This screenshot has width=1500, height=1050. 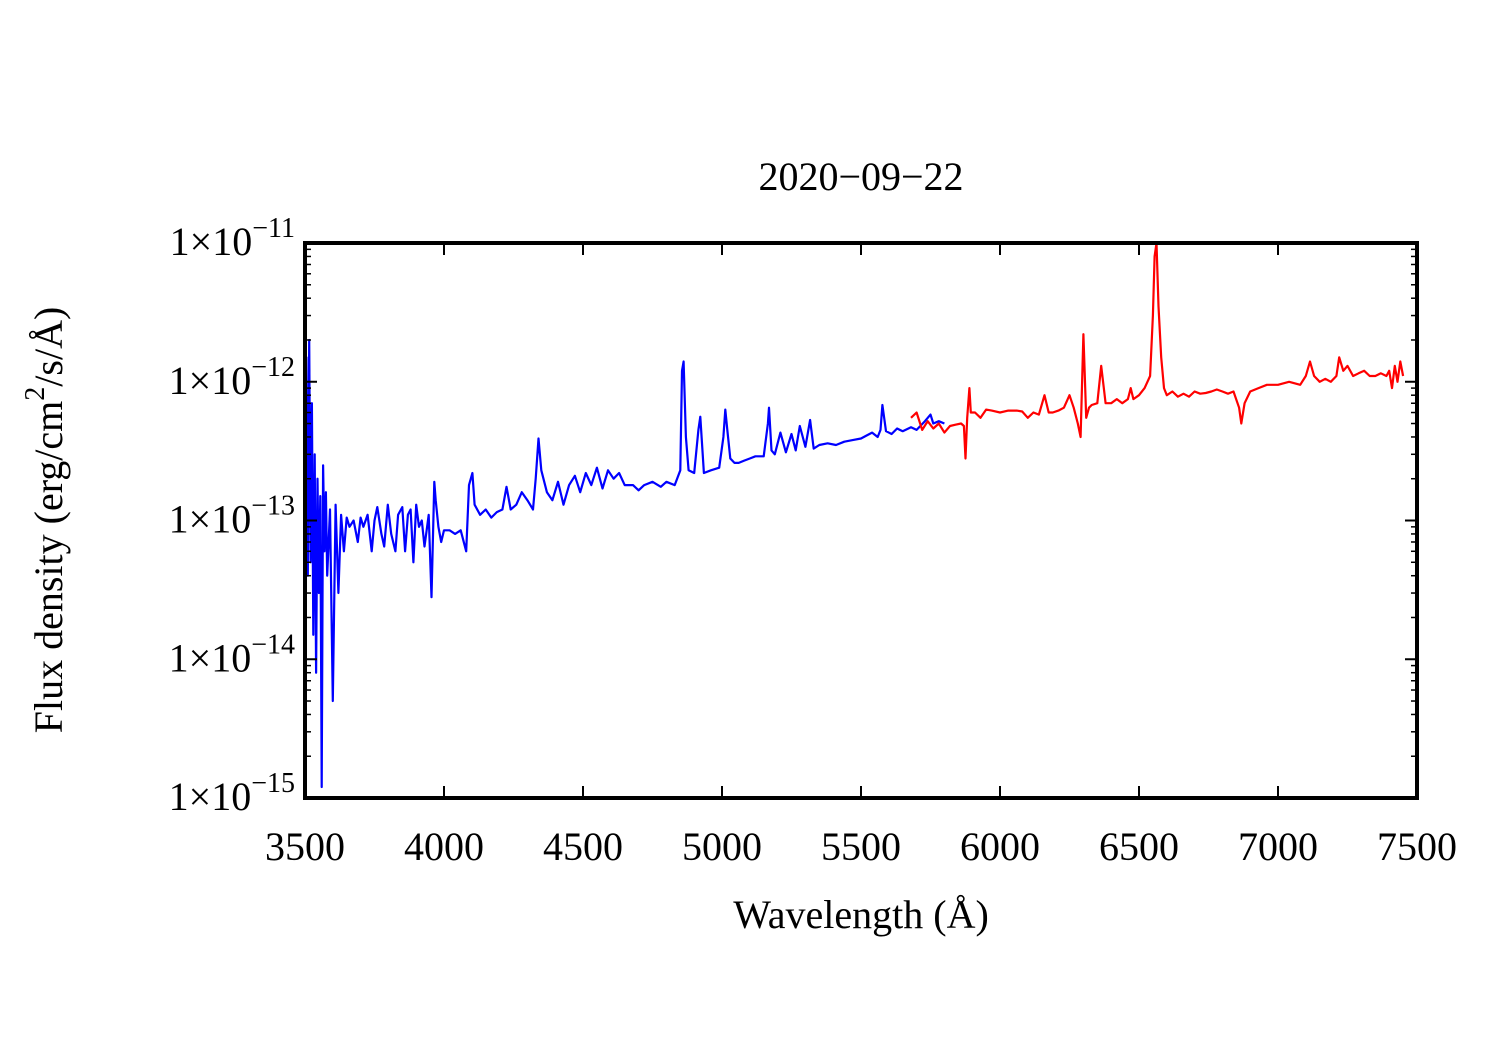 I want to click on x-tick-label: 4500, so click(x=583, y=846).